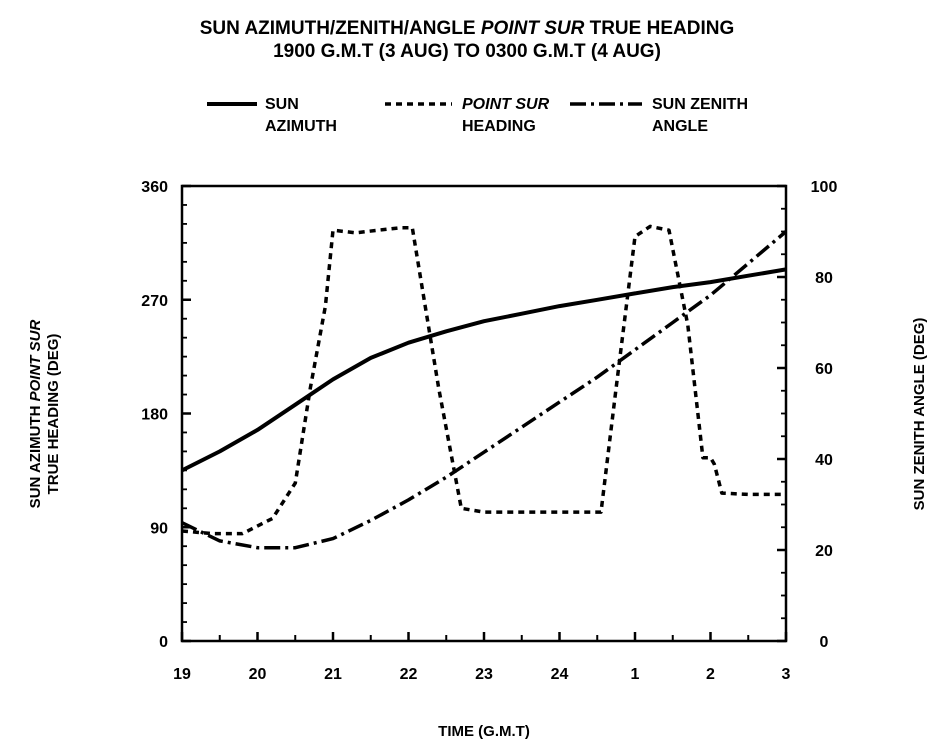  What do you see at coordinates (482, 657) in the screenshot?
I see `x-axis: 19 20 21 22 23 24 1 2 3` at bounding box center [482, 657].